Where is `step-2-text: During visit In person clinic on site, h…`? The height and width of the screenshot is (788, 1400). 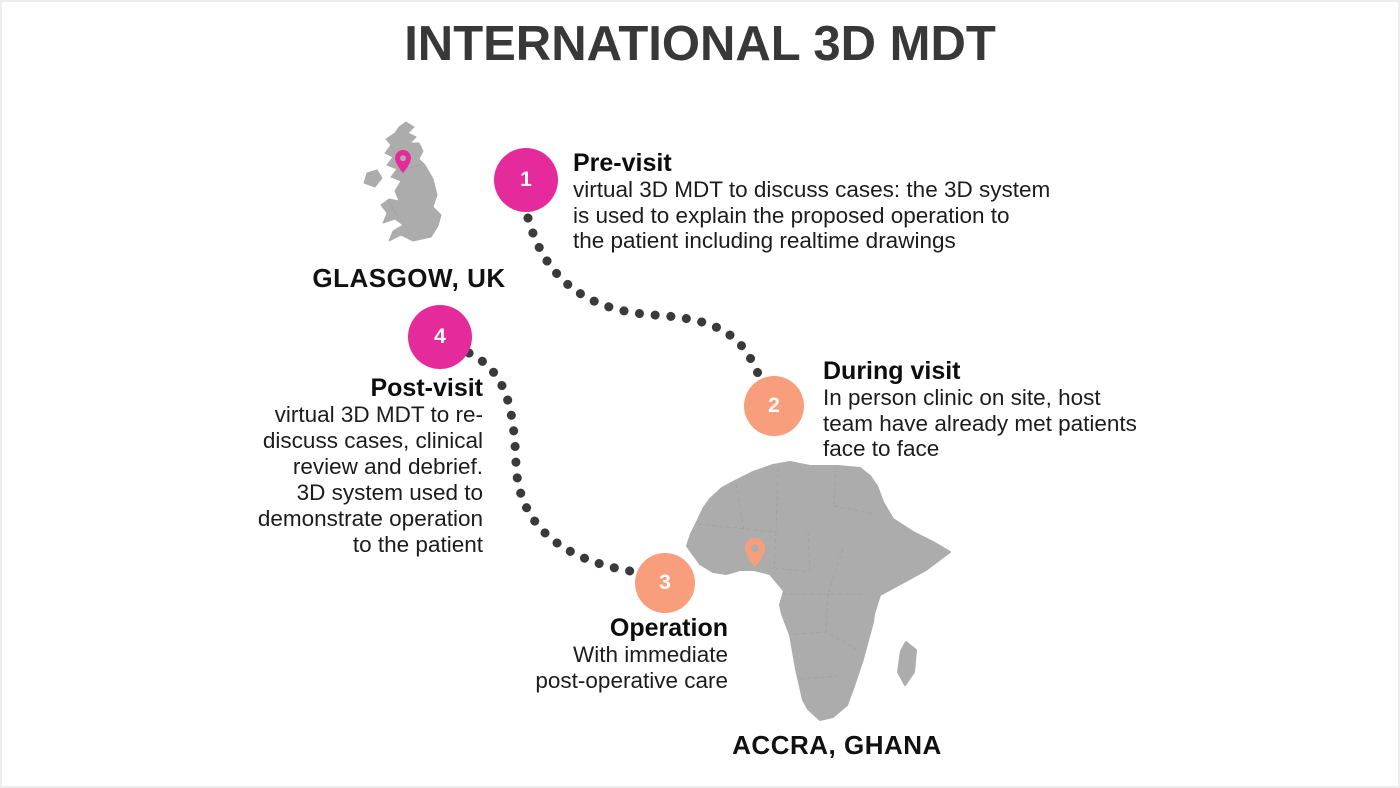
step-2-text: During visit In person clinic on site, h… is located at coordinates (1033, 409).